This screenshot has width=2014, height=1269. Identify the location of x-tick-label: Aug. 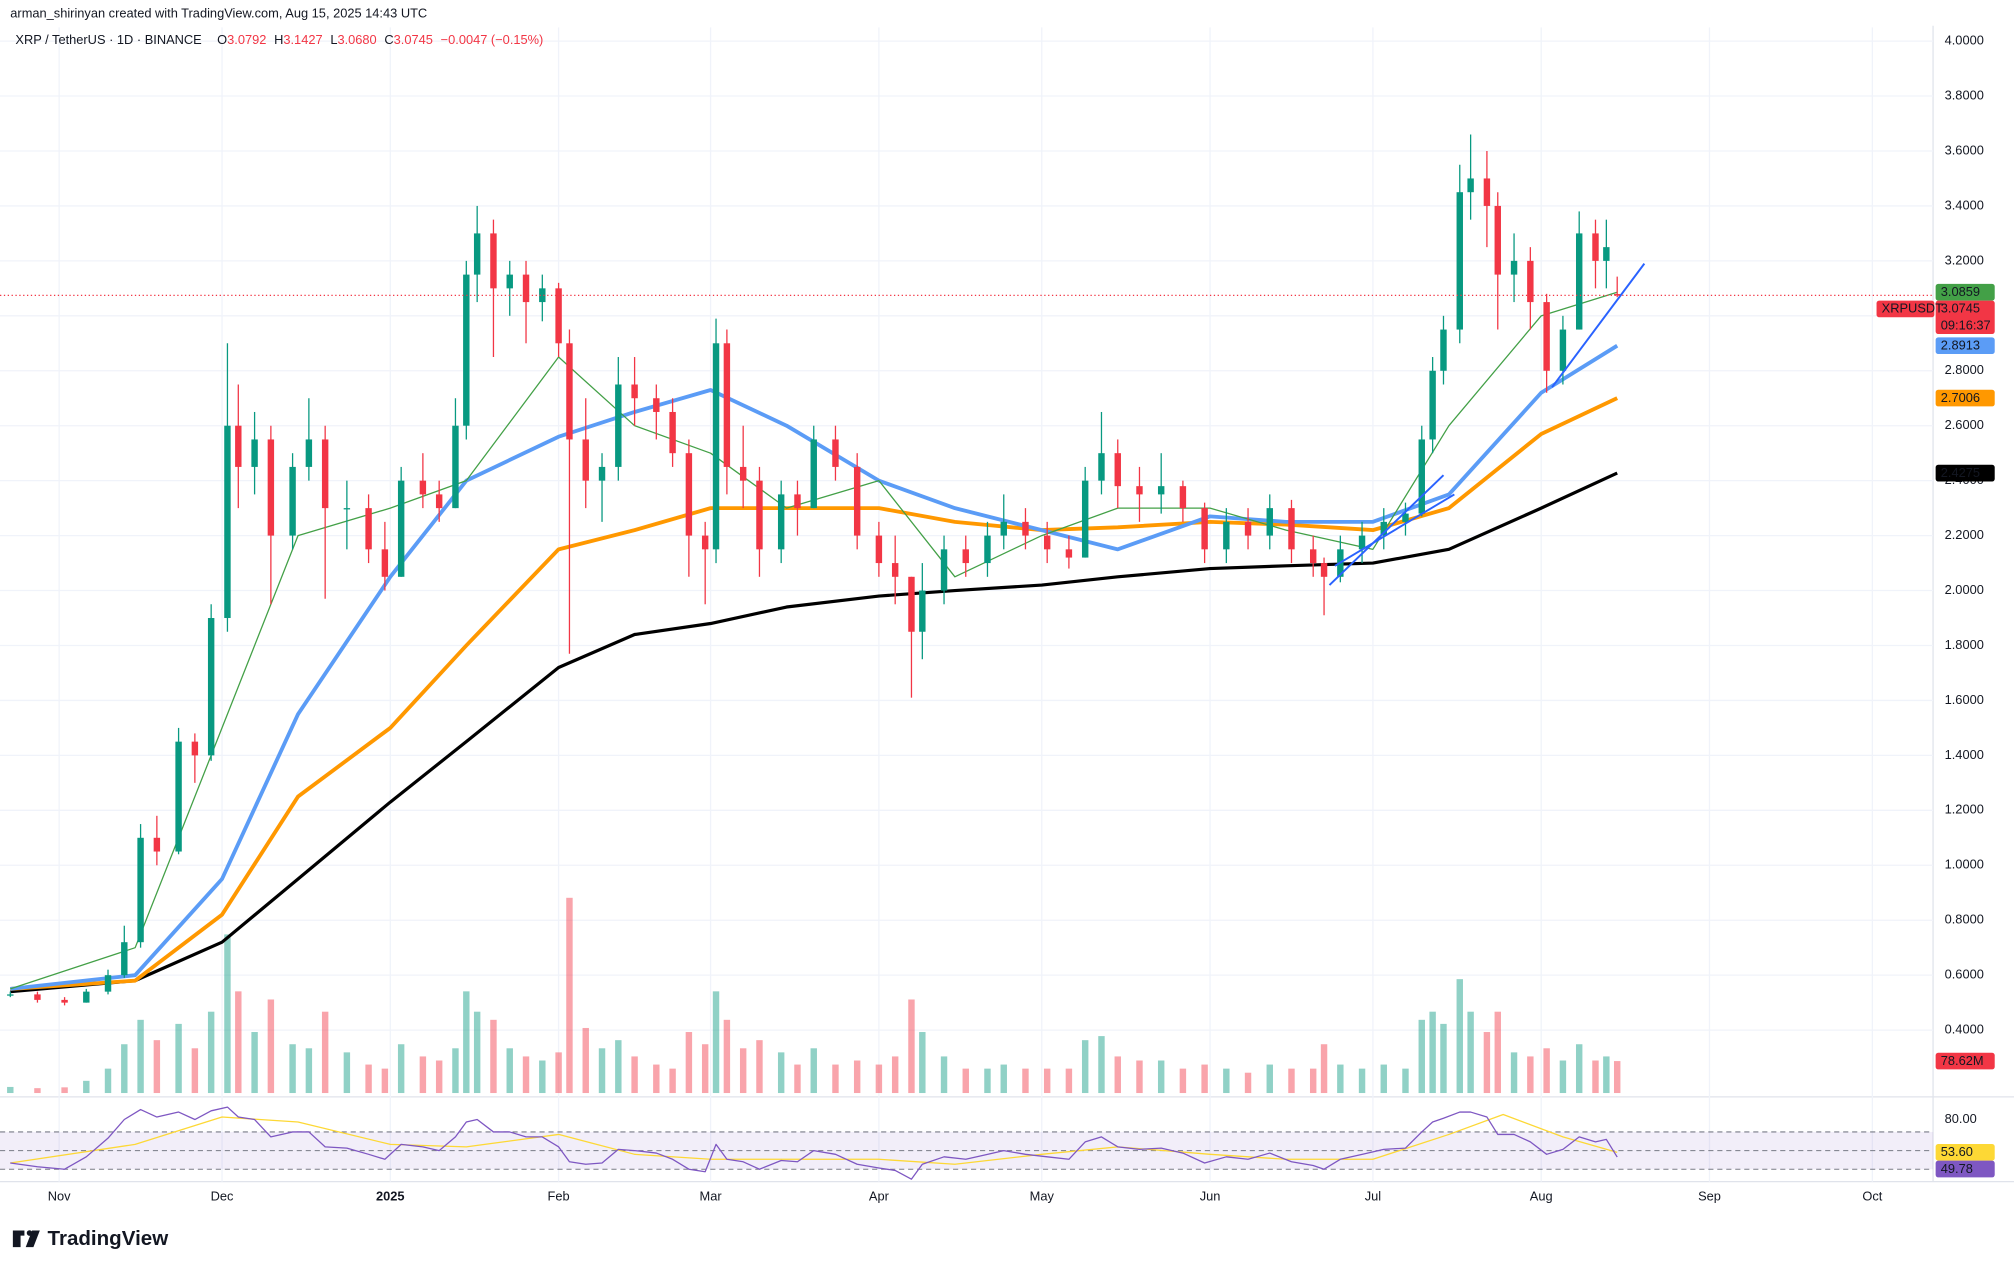
(1541, 1195).